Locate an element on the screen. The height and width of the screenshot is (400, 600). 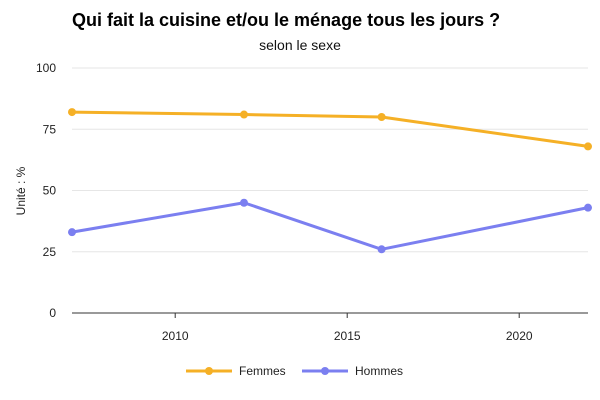
legend-item-femmes: Femmes is located at coordinates (236, 371).